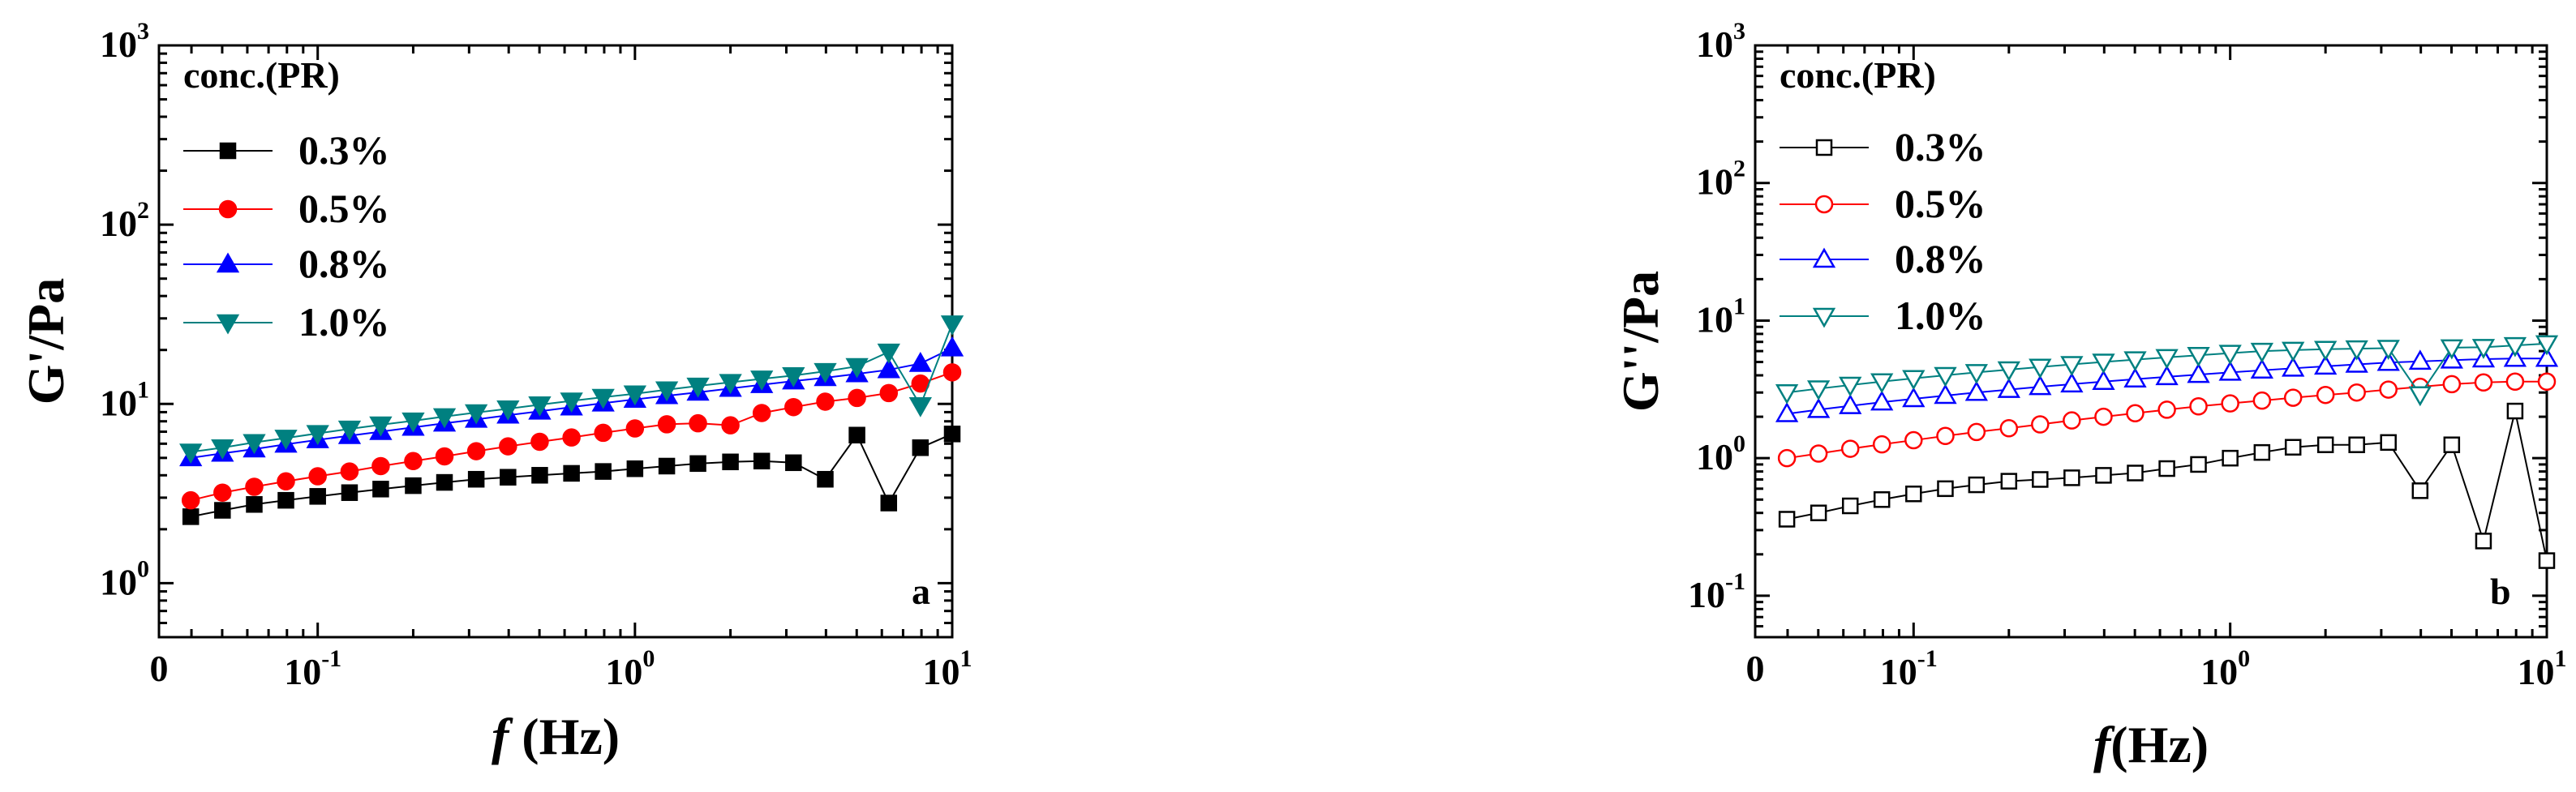 The image size is (2576, 792). Describe the element at coordinates (1940, 203) in the screenshot. I see `legend-label: 0.5%` at that location.